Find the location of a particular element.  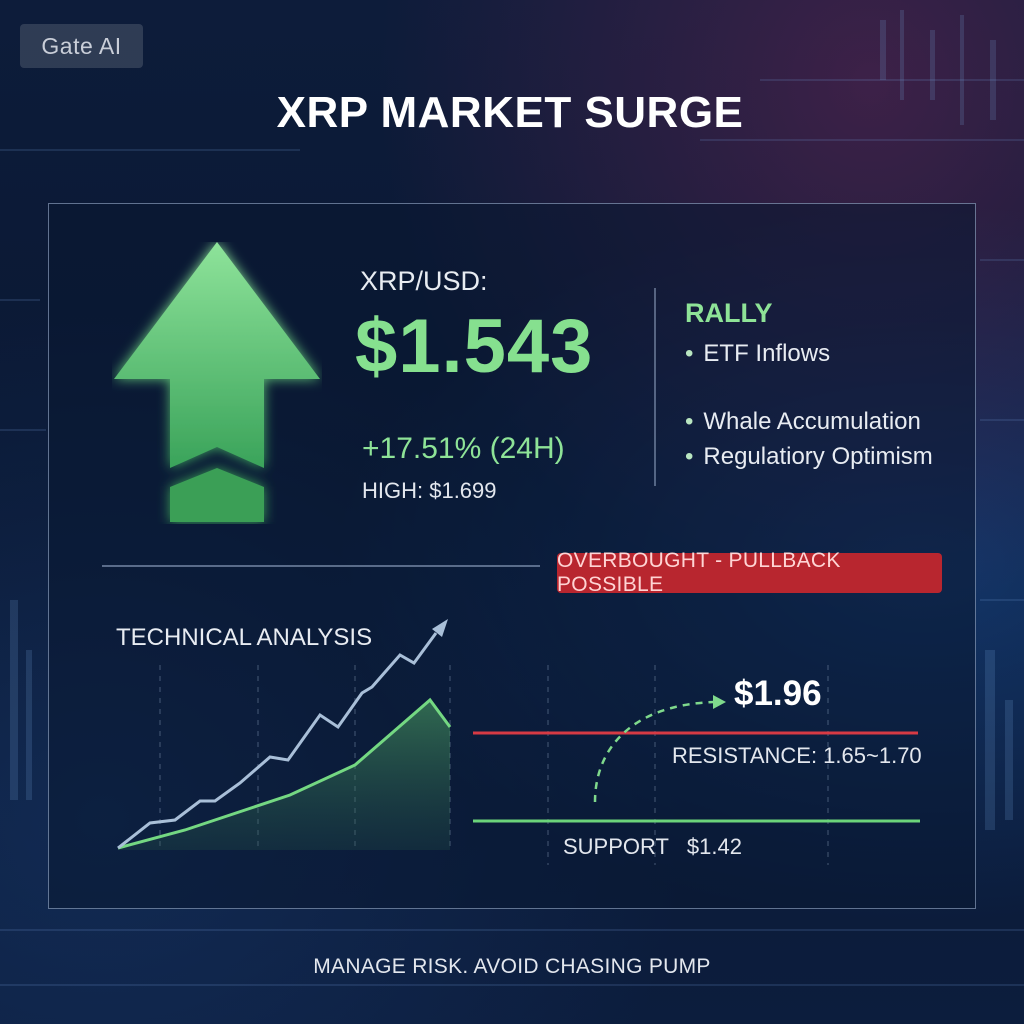

trend-line-green is located at coordinates (284, 773).